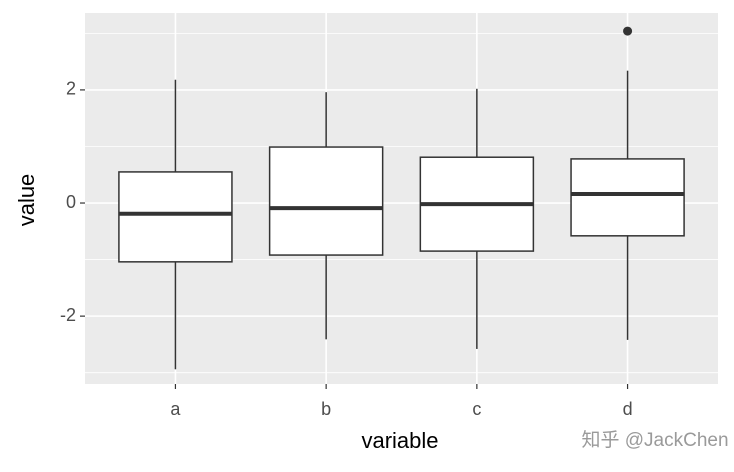  I want to click on x-axis-label: variable, so click(399, 440).